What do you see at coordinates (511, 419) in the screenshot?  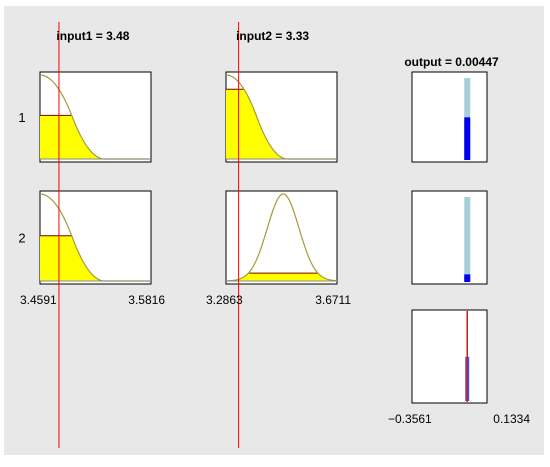 I see `output-range-max: 0.1334` at bounding box center [511, 419].